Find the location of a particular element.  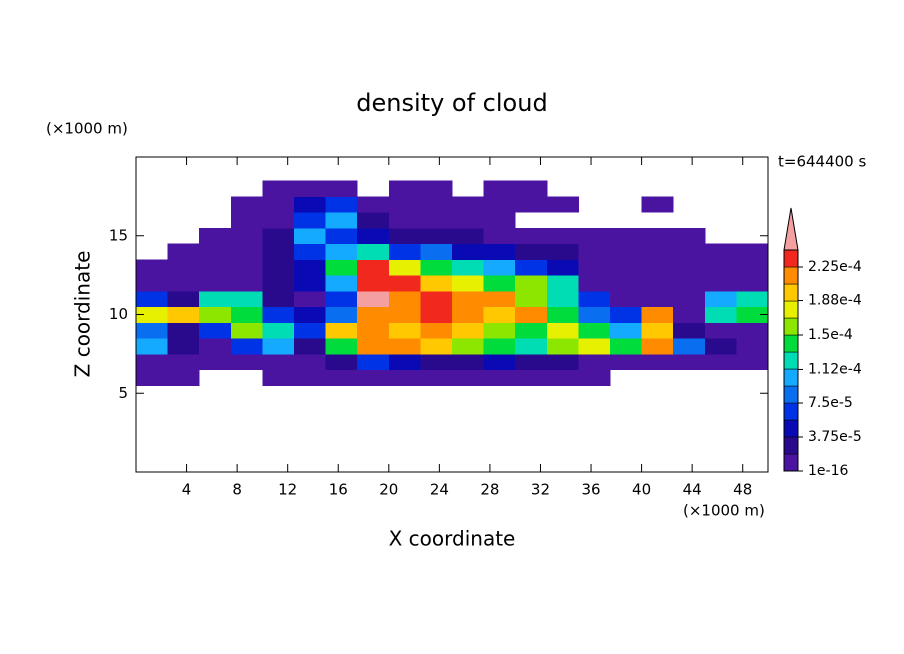

x-tick-label: 16 is located at coordinates (338, 490).